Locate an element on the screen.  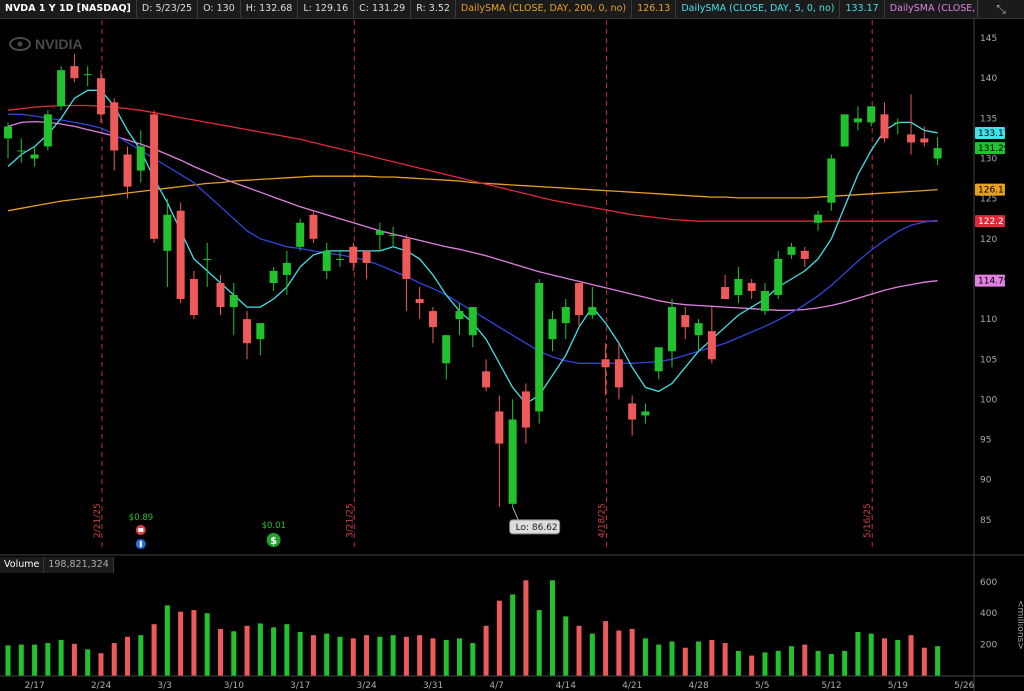
price-tick-label: 100 is located at coordinates (988, 400).